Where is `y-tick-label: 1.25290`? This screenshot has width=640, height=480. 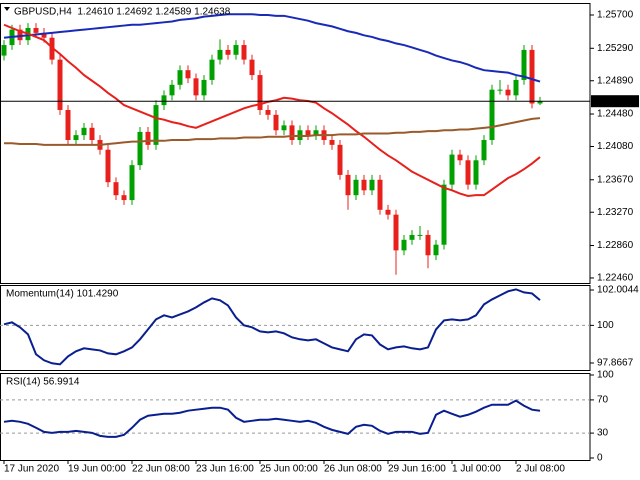 y-tick-label: 1.25290 is located at coordinates (615, 48).